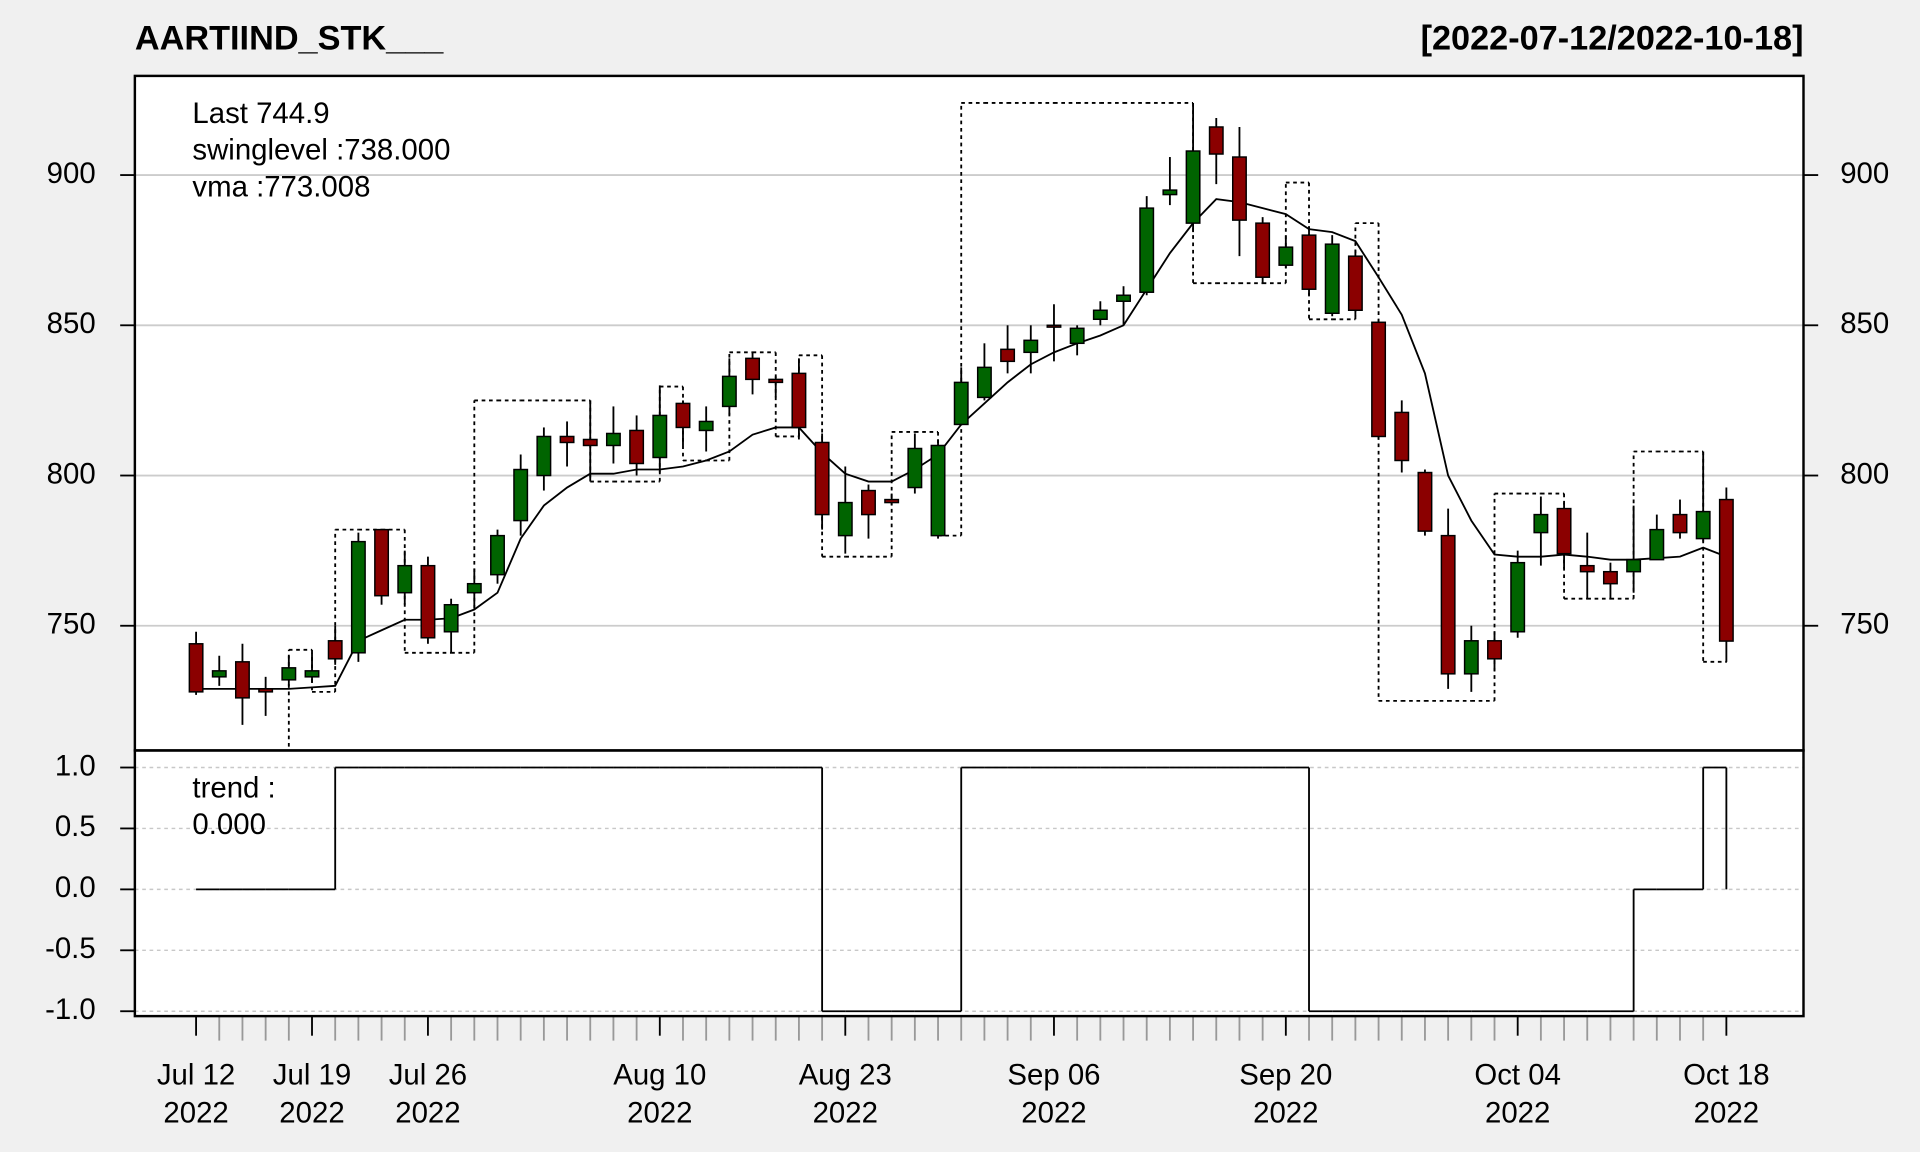 The image size is (1920, 1152). What do you see at coordinates (70, 948) in the screenshot?
I see `y-tick-label: -0.5` at bounding box center [70, 948].